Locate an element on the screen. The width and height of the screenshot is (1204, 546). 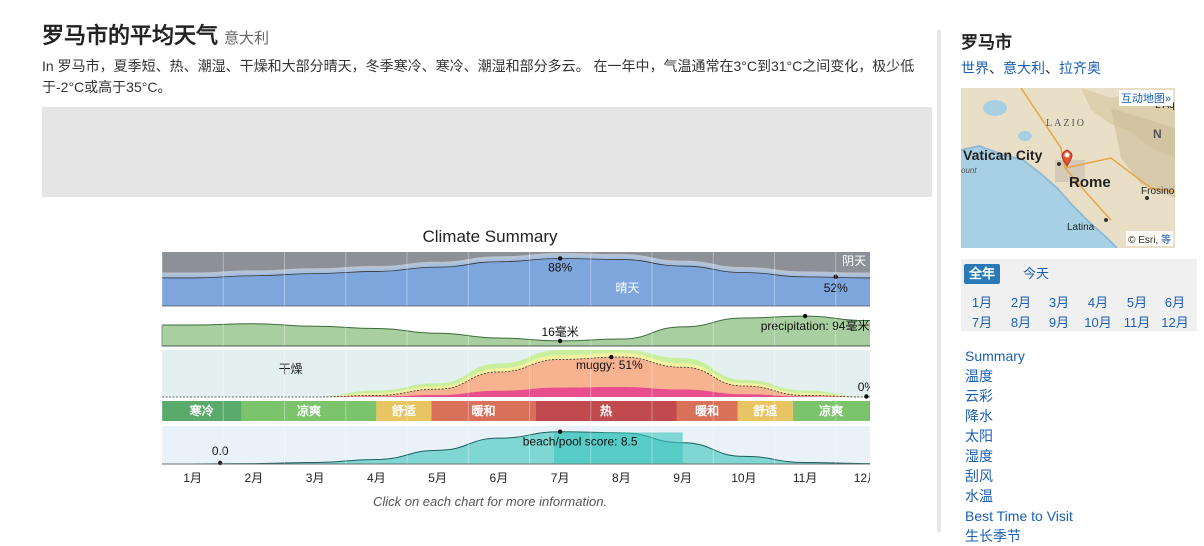
month-link-2: 2月 is located at coordinates (1021, 302).